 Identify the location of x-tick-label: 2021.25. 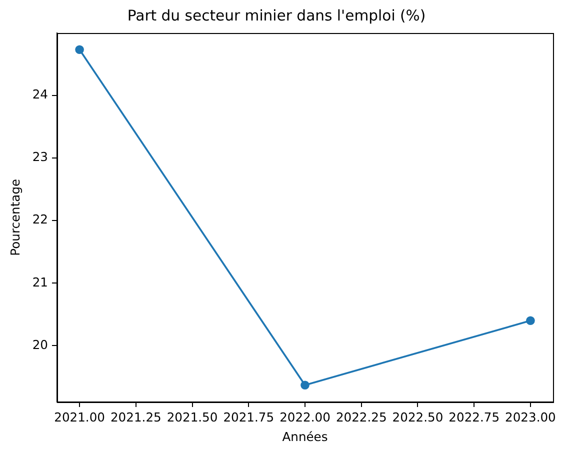
(136, 417).